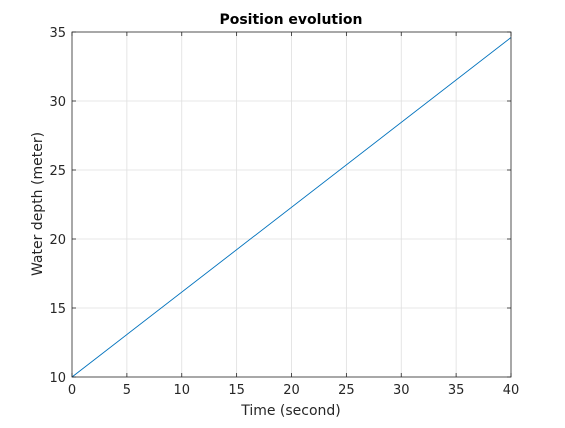 This screenshot has width=565, height=428. What do you see at coordinates (456, 390) in the screenshot?
I see `x-tick-label: 35` at bounding box center [456, 390].